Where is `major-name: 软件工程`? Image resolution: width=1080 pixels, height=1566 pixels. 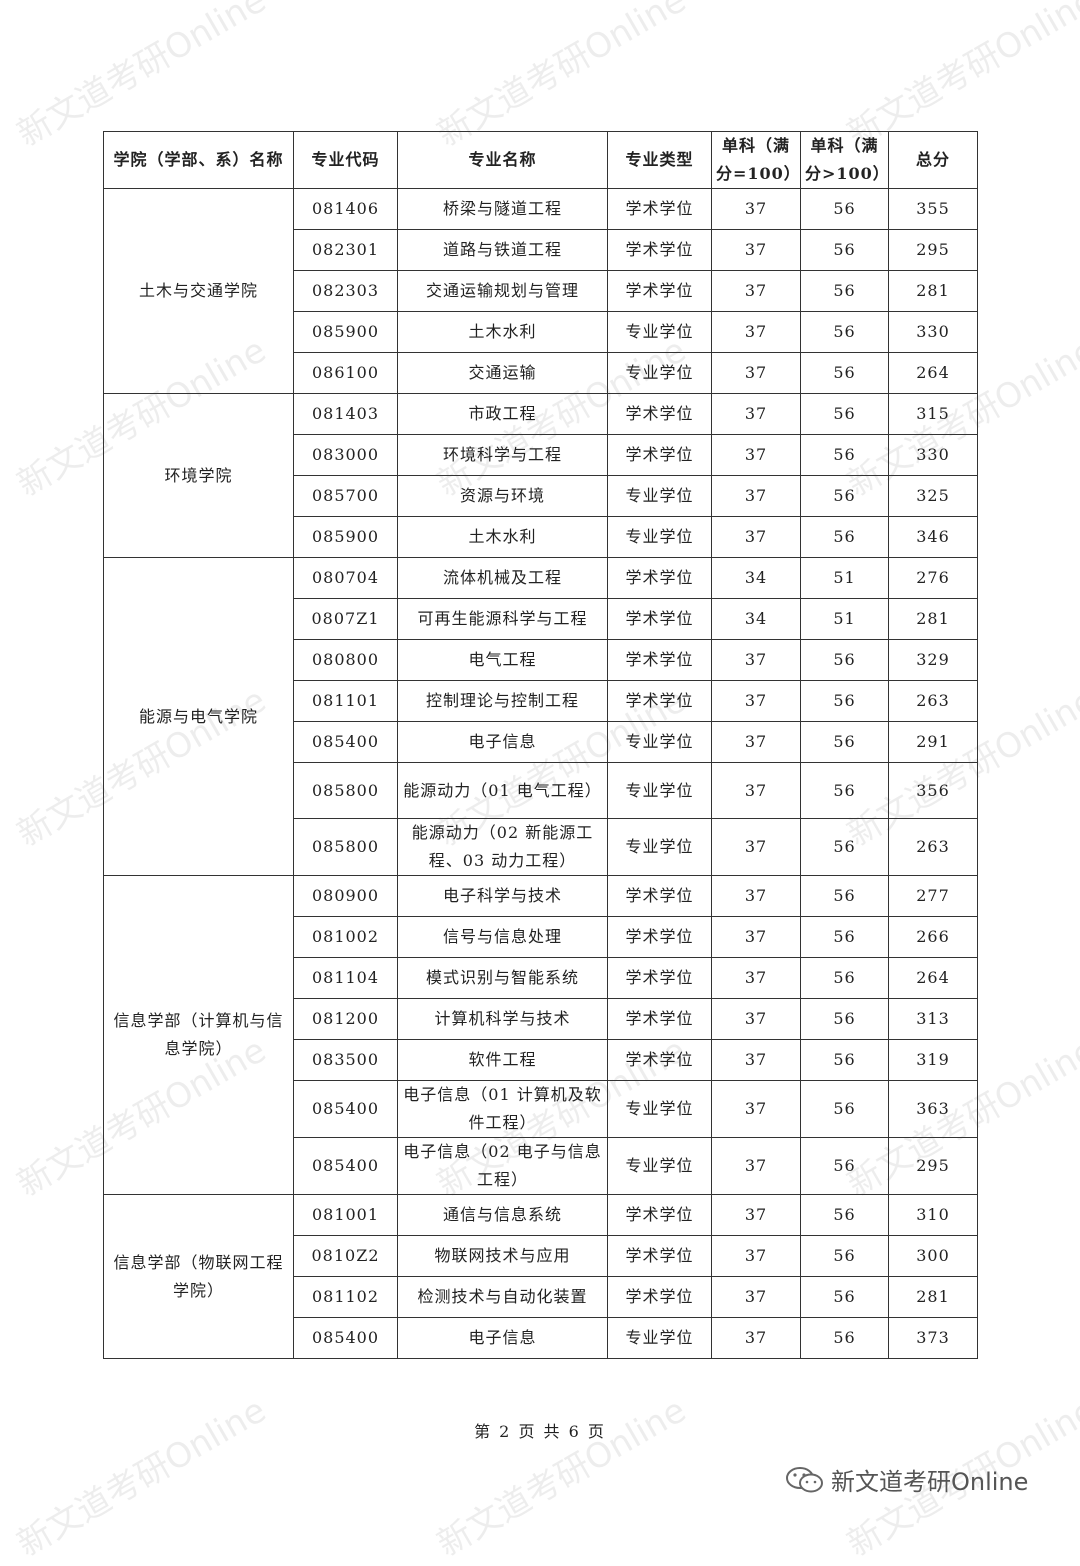
major-name: 软件工程 is located at coordinates (502, 1060).